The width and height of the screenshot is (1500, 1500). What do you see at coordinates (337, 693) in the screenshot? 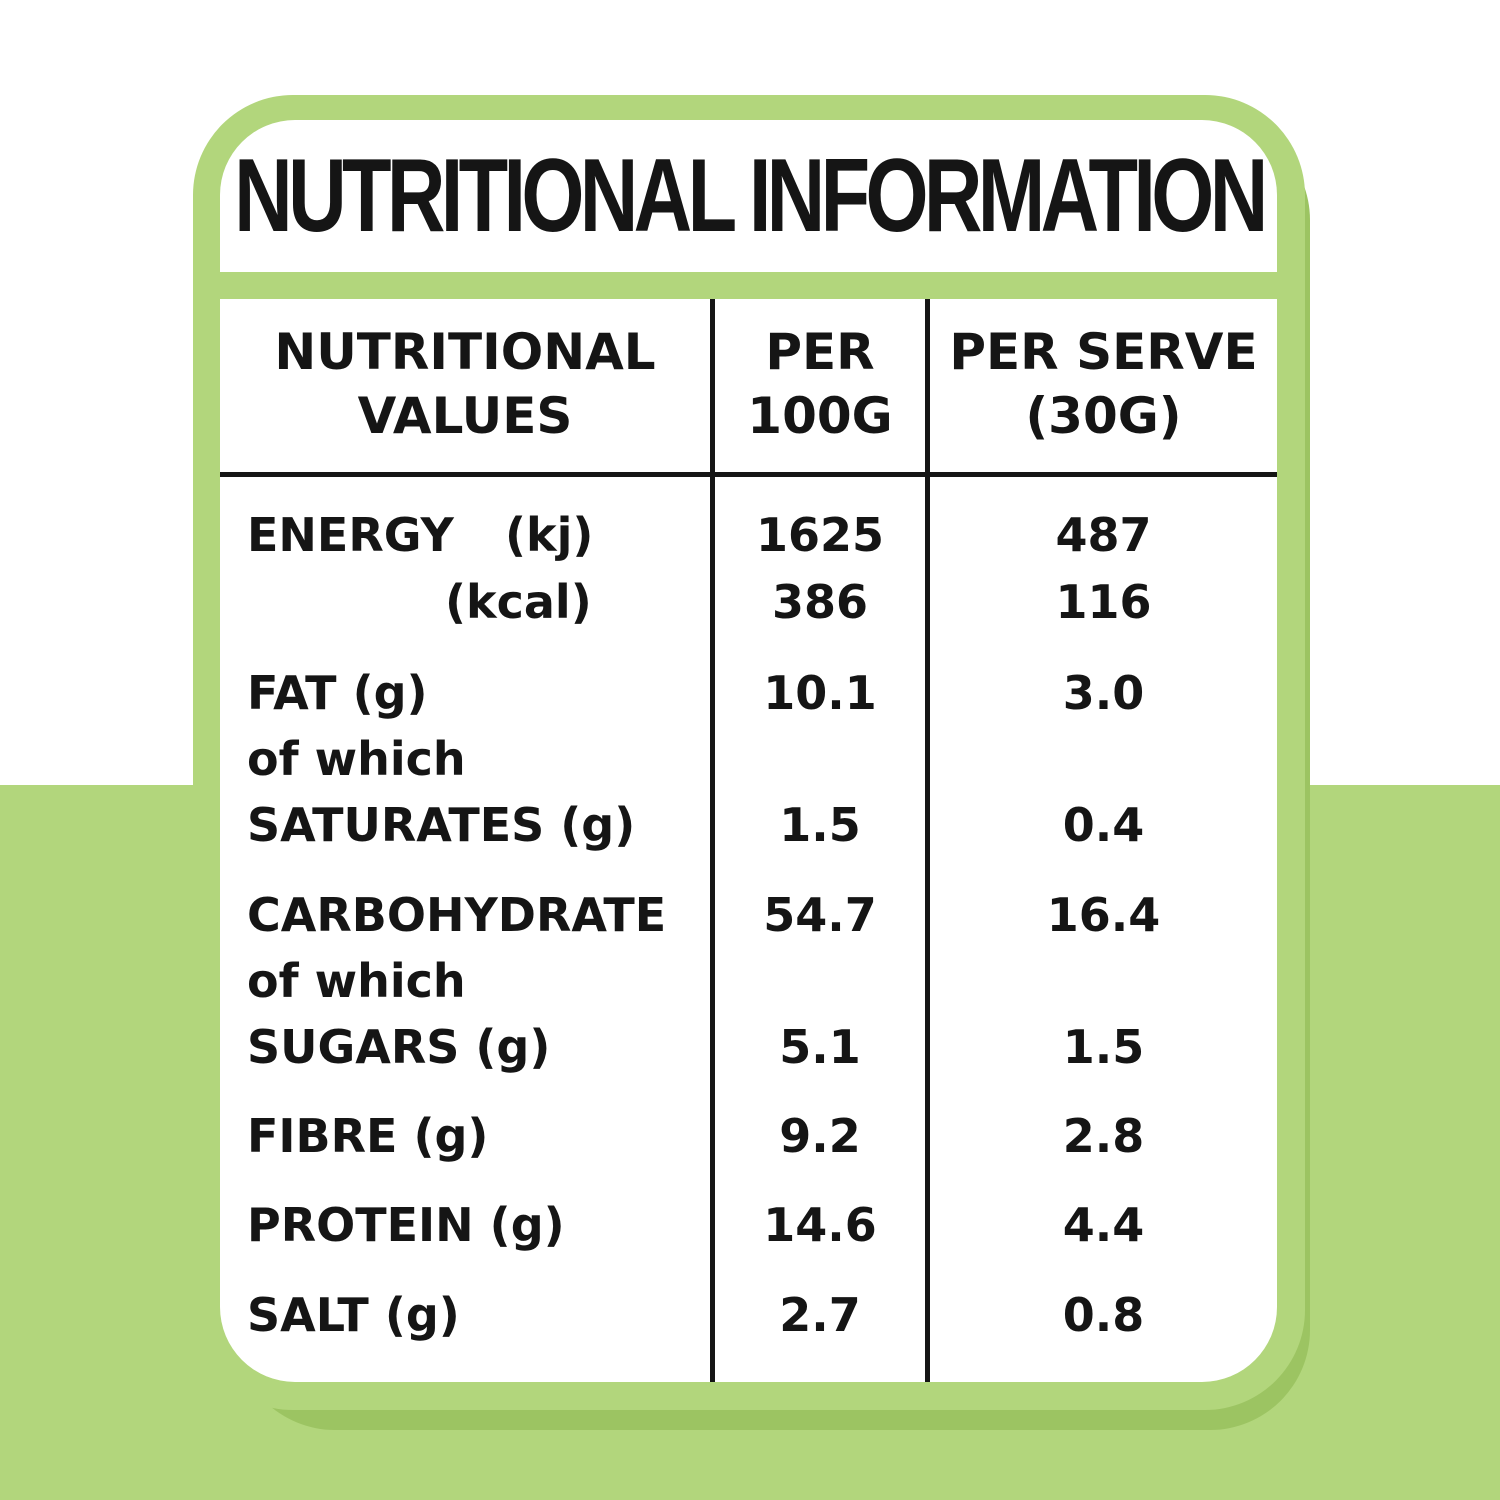
I see `row-label-fat: FAT (g)` at bounding box center [337, 693].